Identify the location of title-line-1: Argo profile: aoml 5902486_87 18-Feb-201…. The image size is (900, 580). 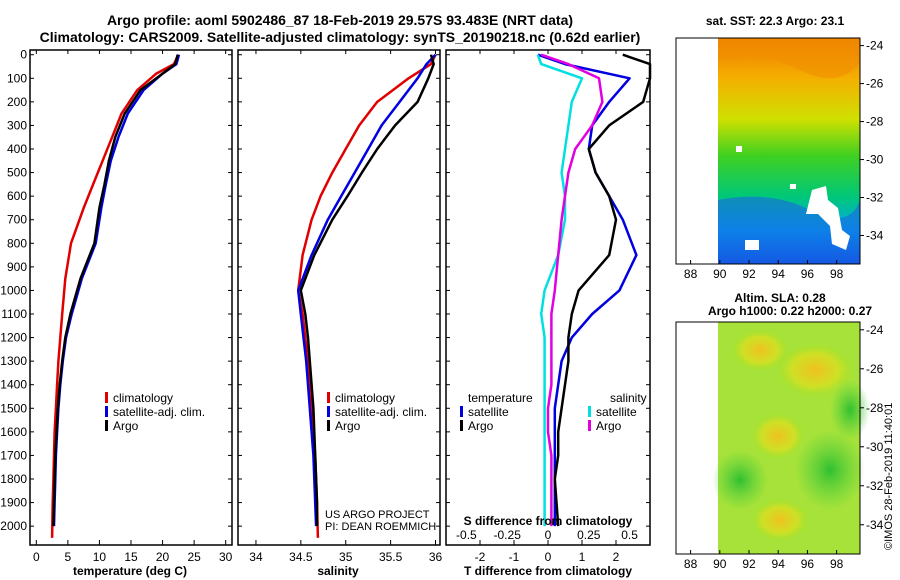
(340, 20).